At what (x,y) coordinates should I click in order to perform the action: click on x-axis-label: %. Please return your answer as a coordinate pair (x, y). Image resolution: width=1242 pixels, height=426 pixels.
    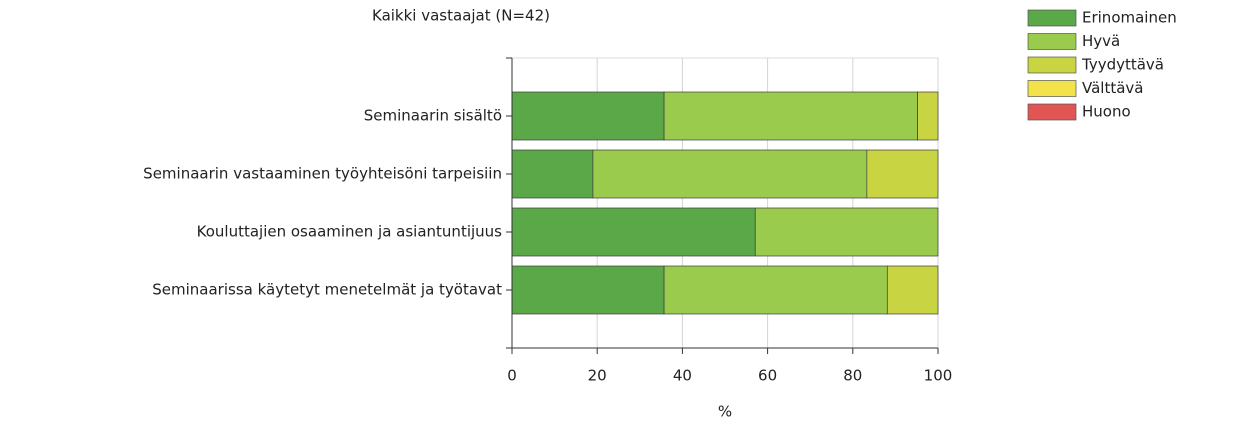
    Looking at the image, I should click on (725, 412).